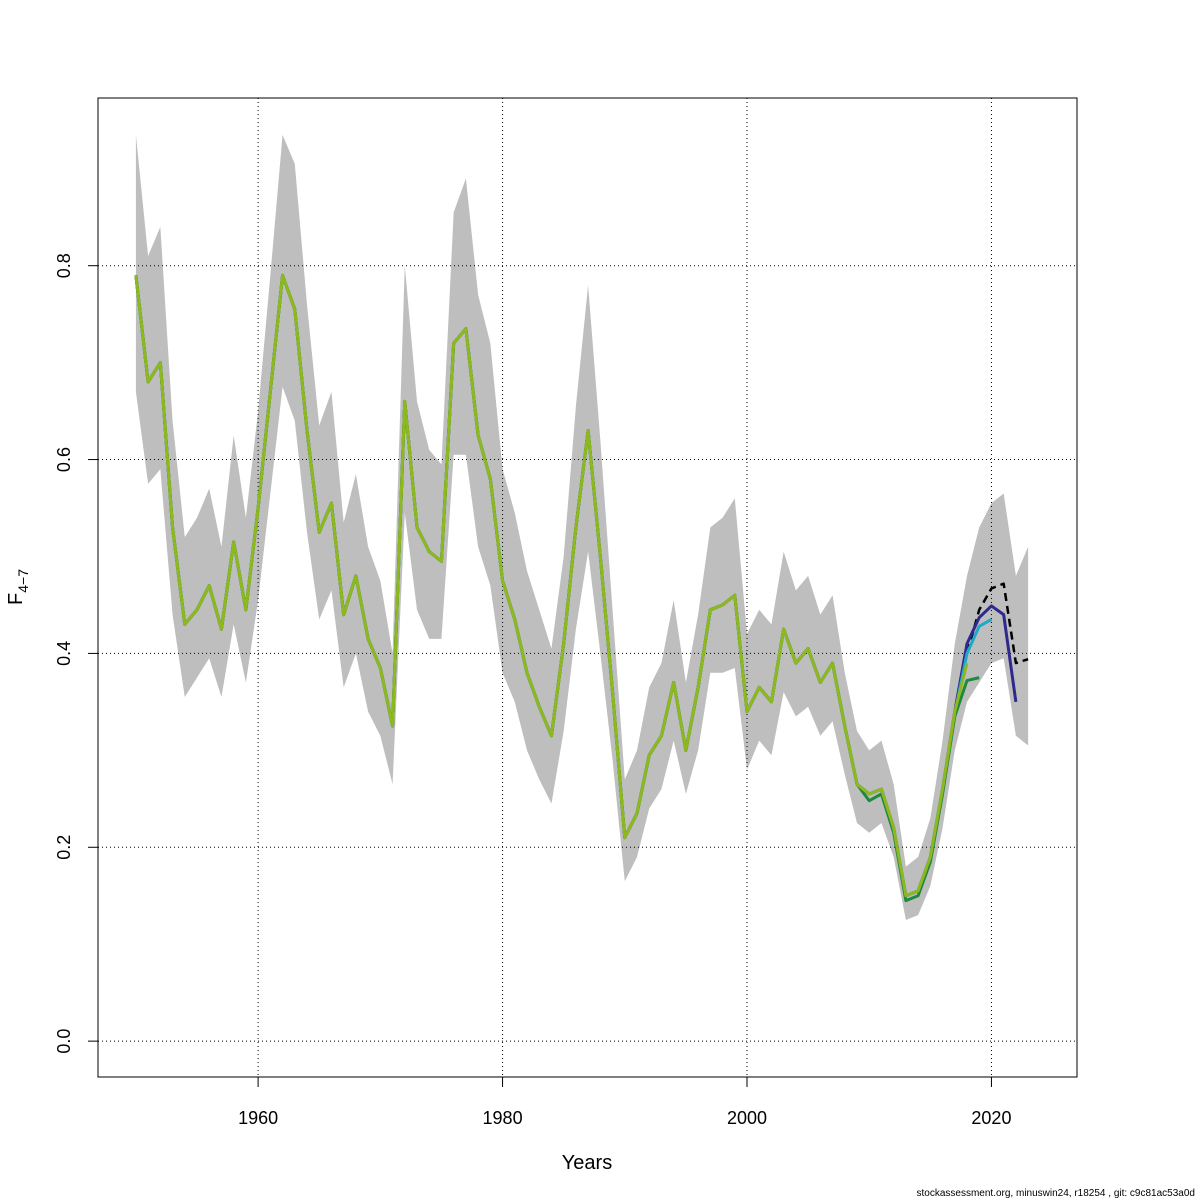 Image resolution: width=1200 pixels, height=1200 pixels. Describe the element at coordinates (64, 847) in the screenshot. I see `y-tick-label: 0.2` at that location.